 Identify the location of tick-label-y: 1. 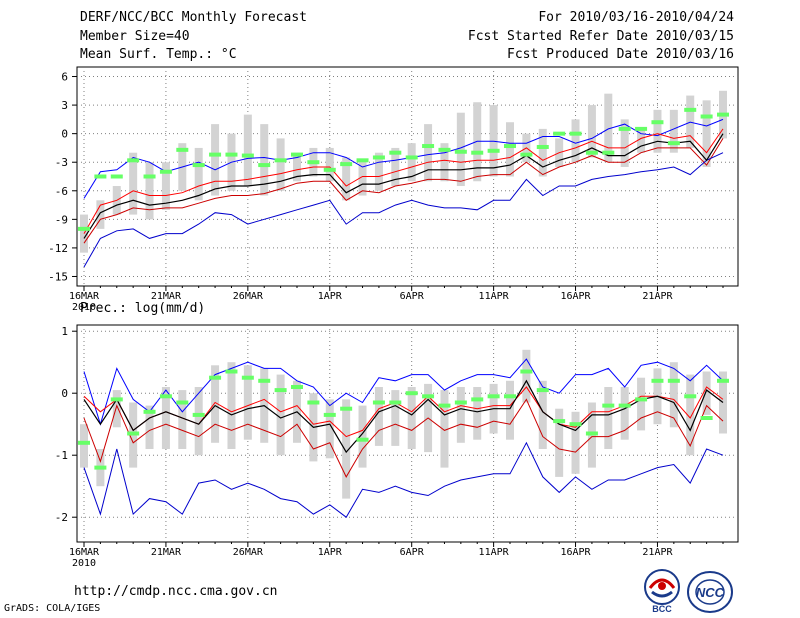
(64, 331).